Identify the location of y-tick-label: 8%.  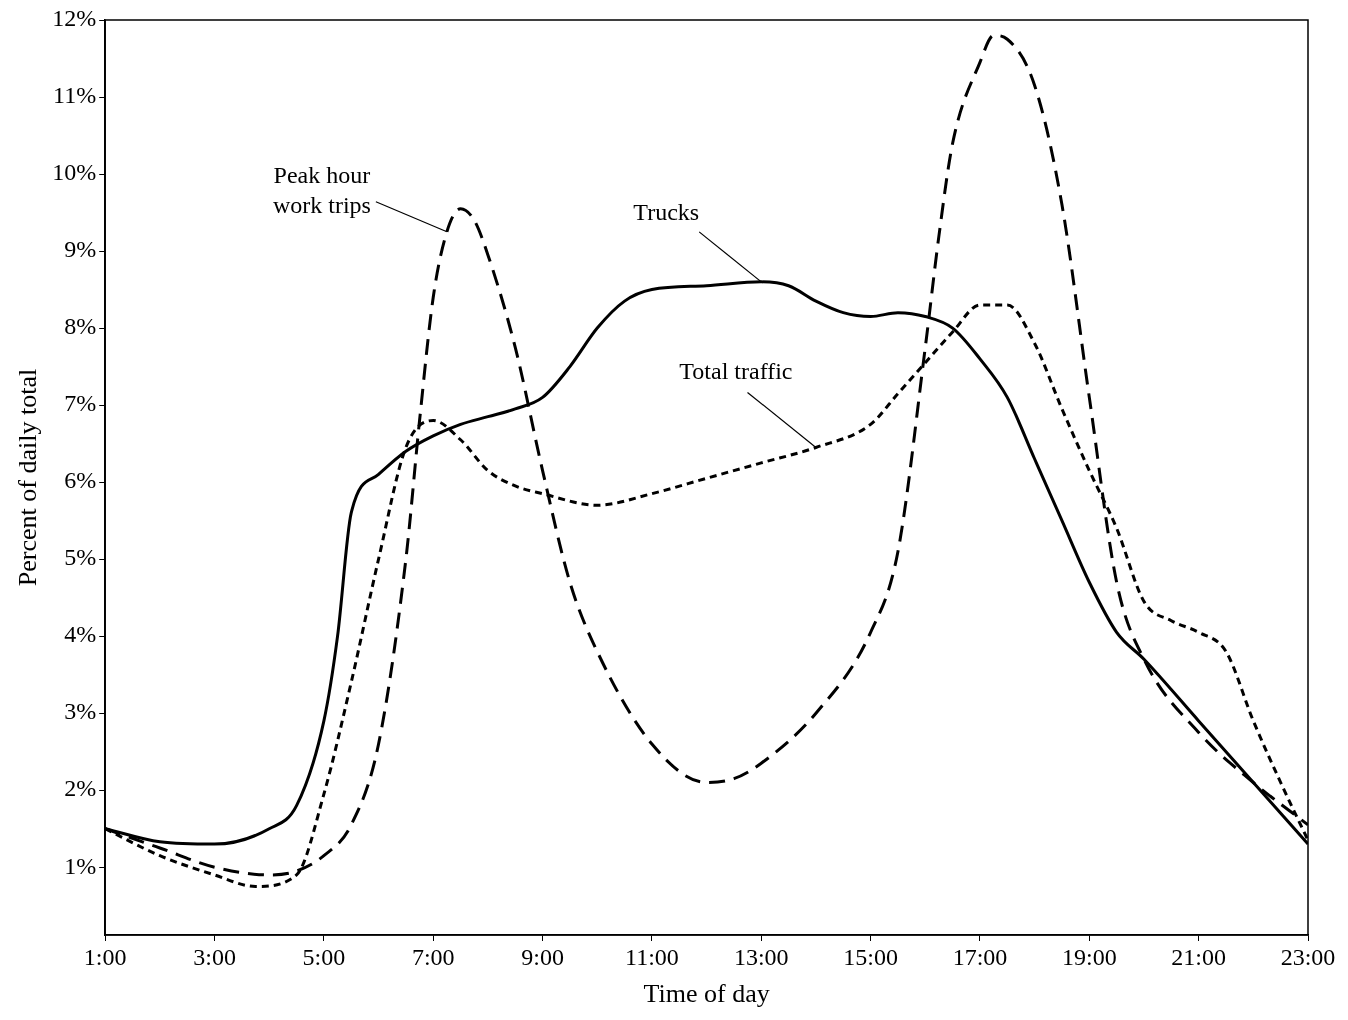
(80, 326).